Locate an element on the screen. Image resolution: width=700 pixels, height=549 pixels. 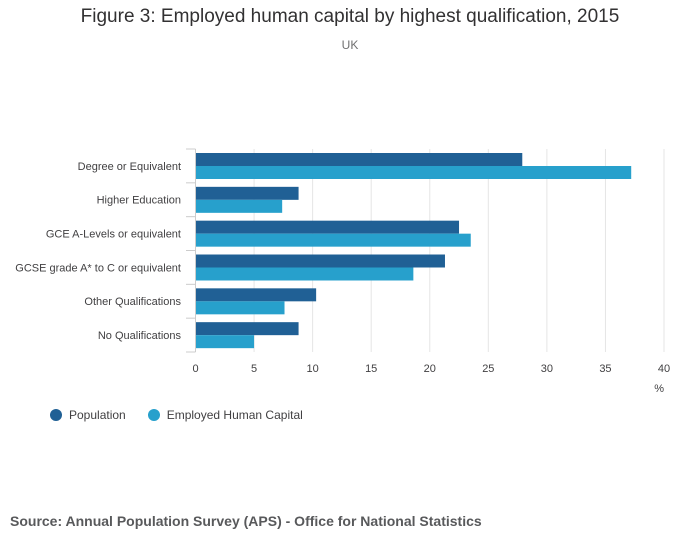
x-tick-label: 10 is located at coordinates (313, 369).